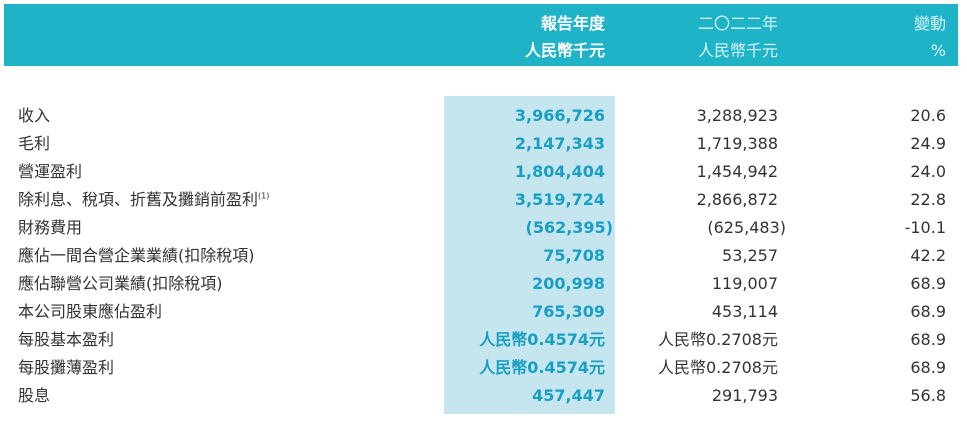  I want to click on row-label-text: 應佔聯營公司業績(扣除稅項), so click(120, 283).